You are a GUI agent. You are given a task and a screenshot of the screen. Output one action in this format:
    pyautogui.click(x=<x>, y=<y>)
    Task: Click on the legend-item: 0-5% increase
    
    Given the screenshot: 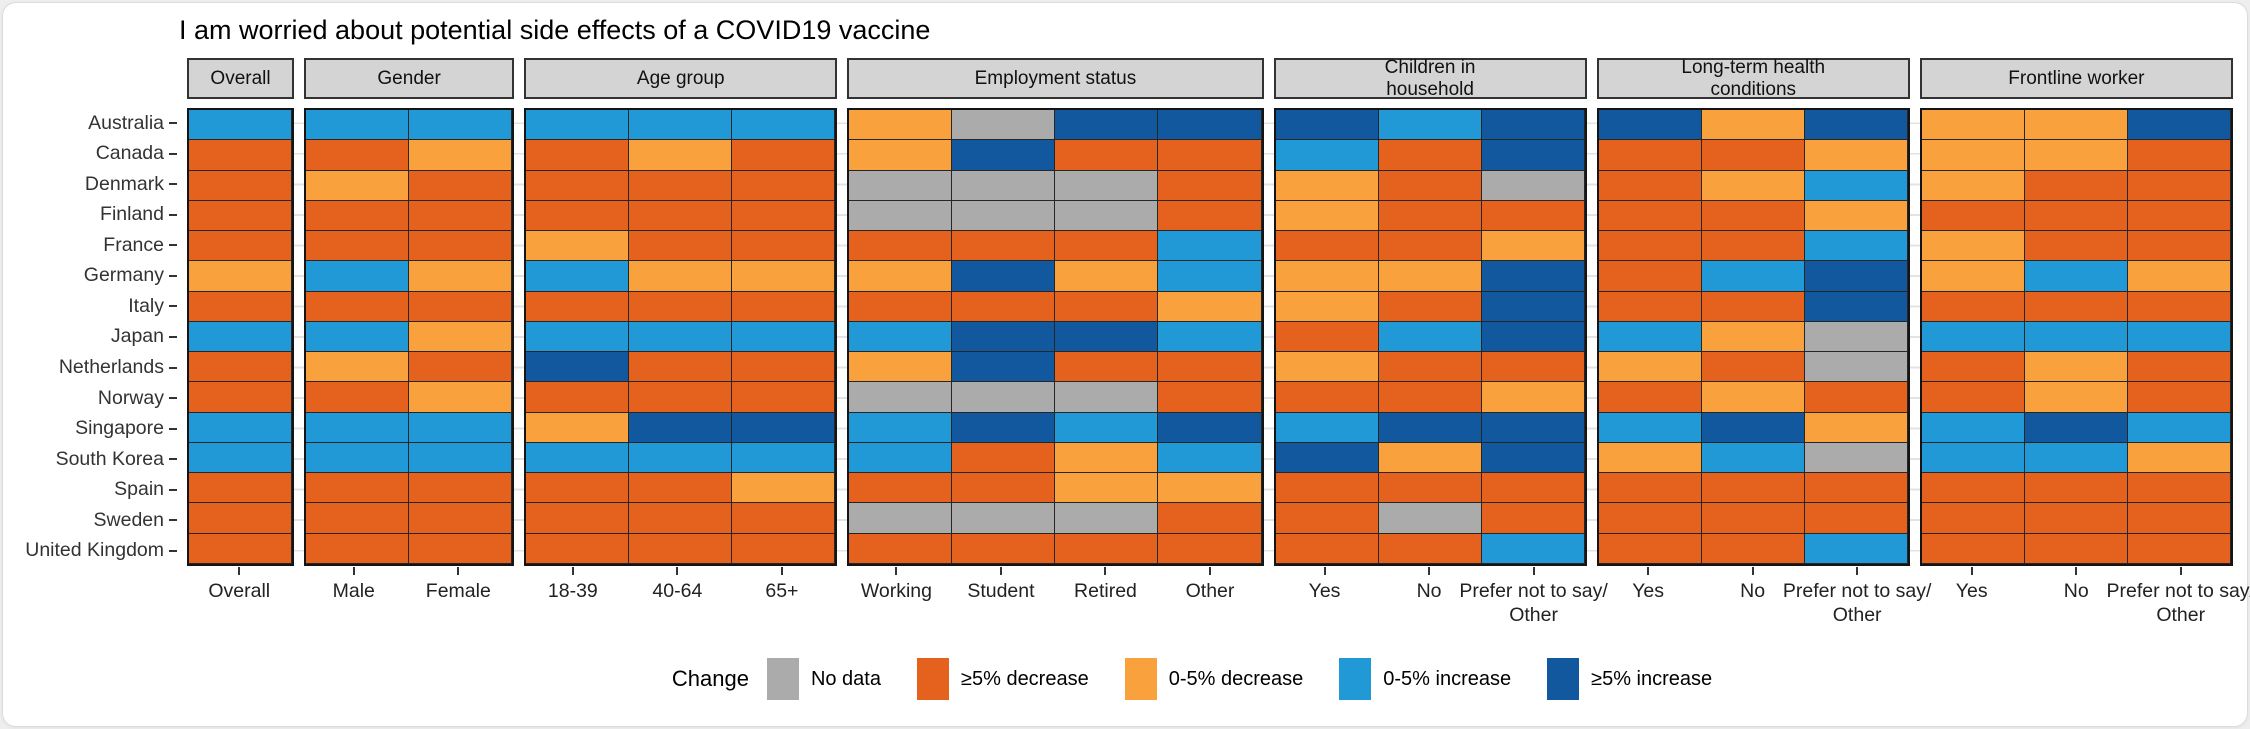 What is the action you would take?
    pyautogui.click(x=1425, y=679)
    